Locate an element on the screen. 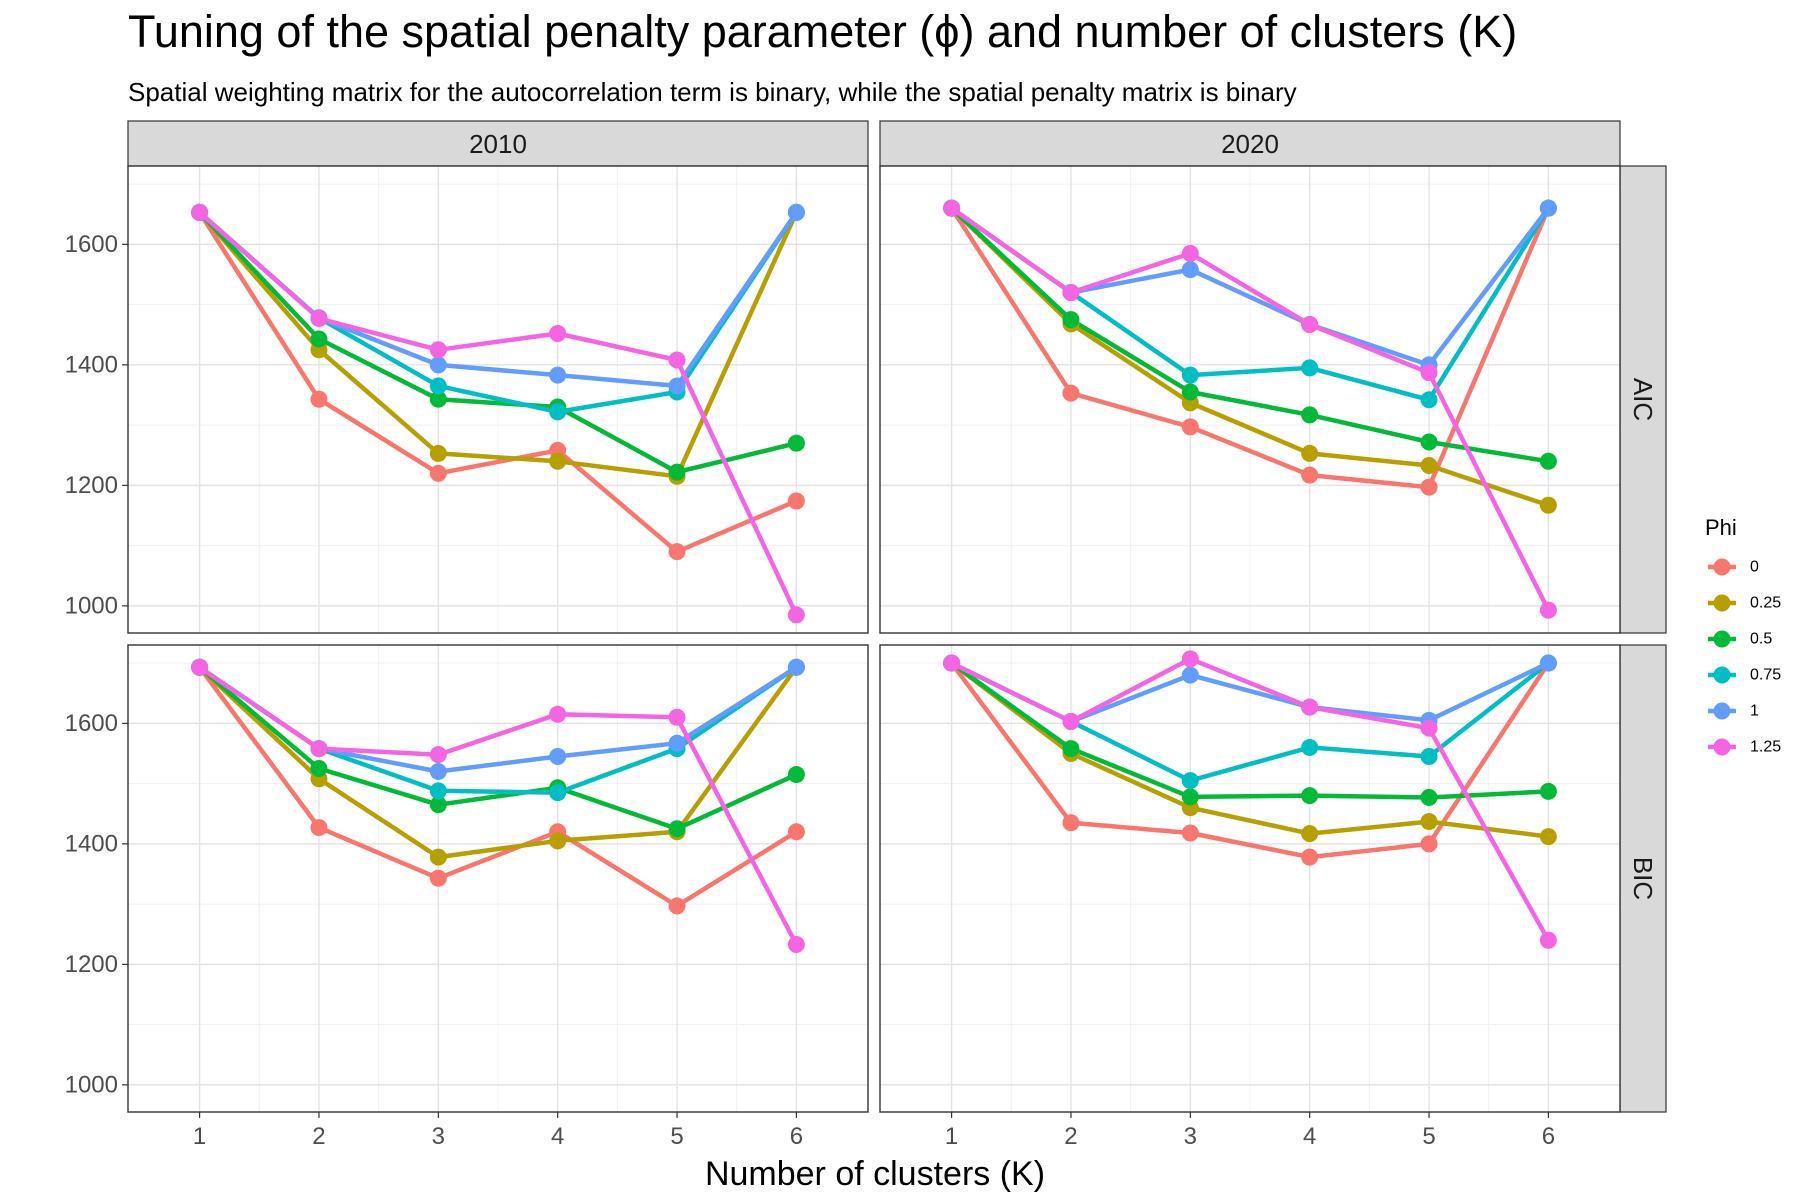 Image resolution: width=1800 pixels, height=1200 pixels. strip-2020 is located at coordinates (1250, 143).